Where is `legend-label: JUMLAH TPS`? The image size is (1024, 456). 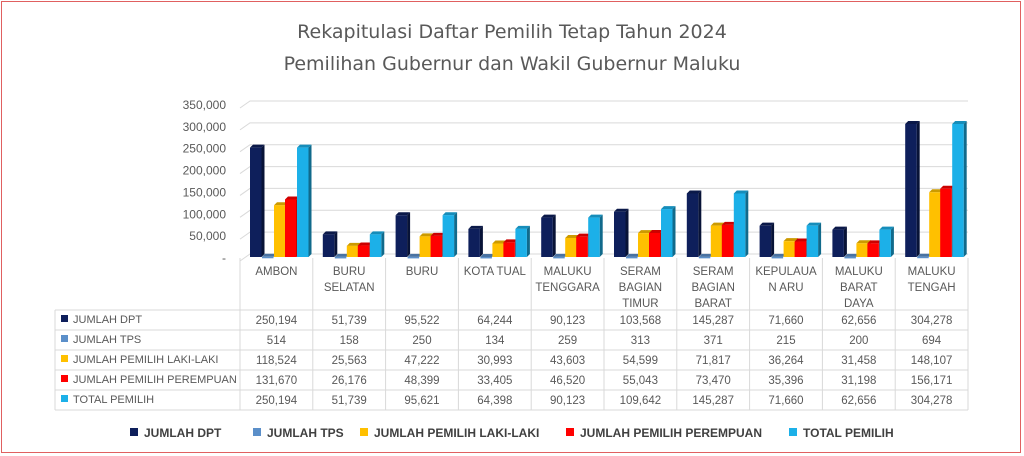
legend-label: JUMLAH TPS is located at coordinates (305, 433).